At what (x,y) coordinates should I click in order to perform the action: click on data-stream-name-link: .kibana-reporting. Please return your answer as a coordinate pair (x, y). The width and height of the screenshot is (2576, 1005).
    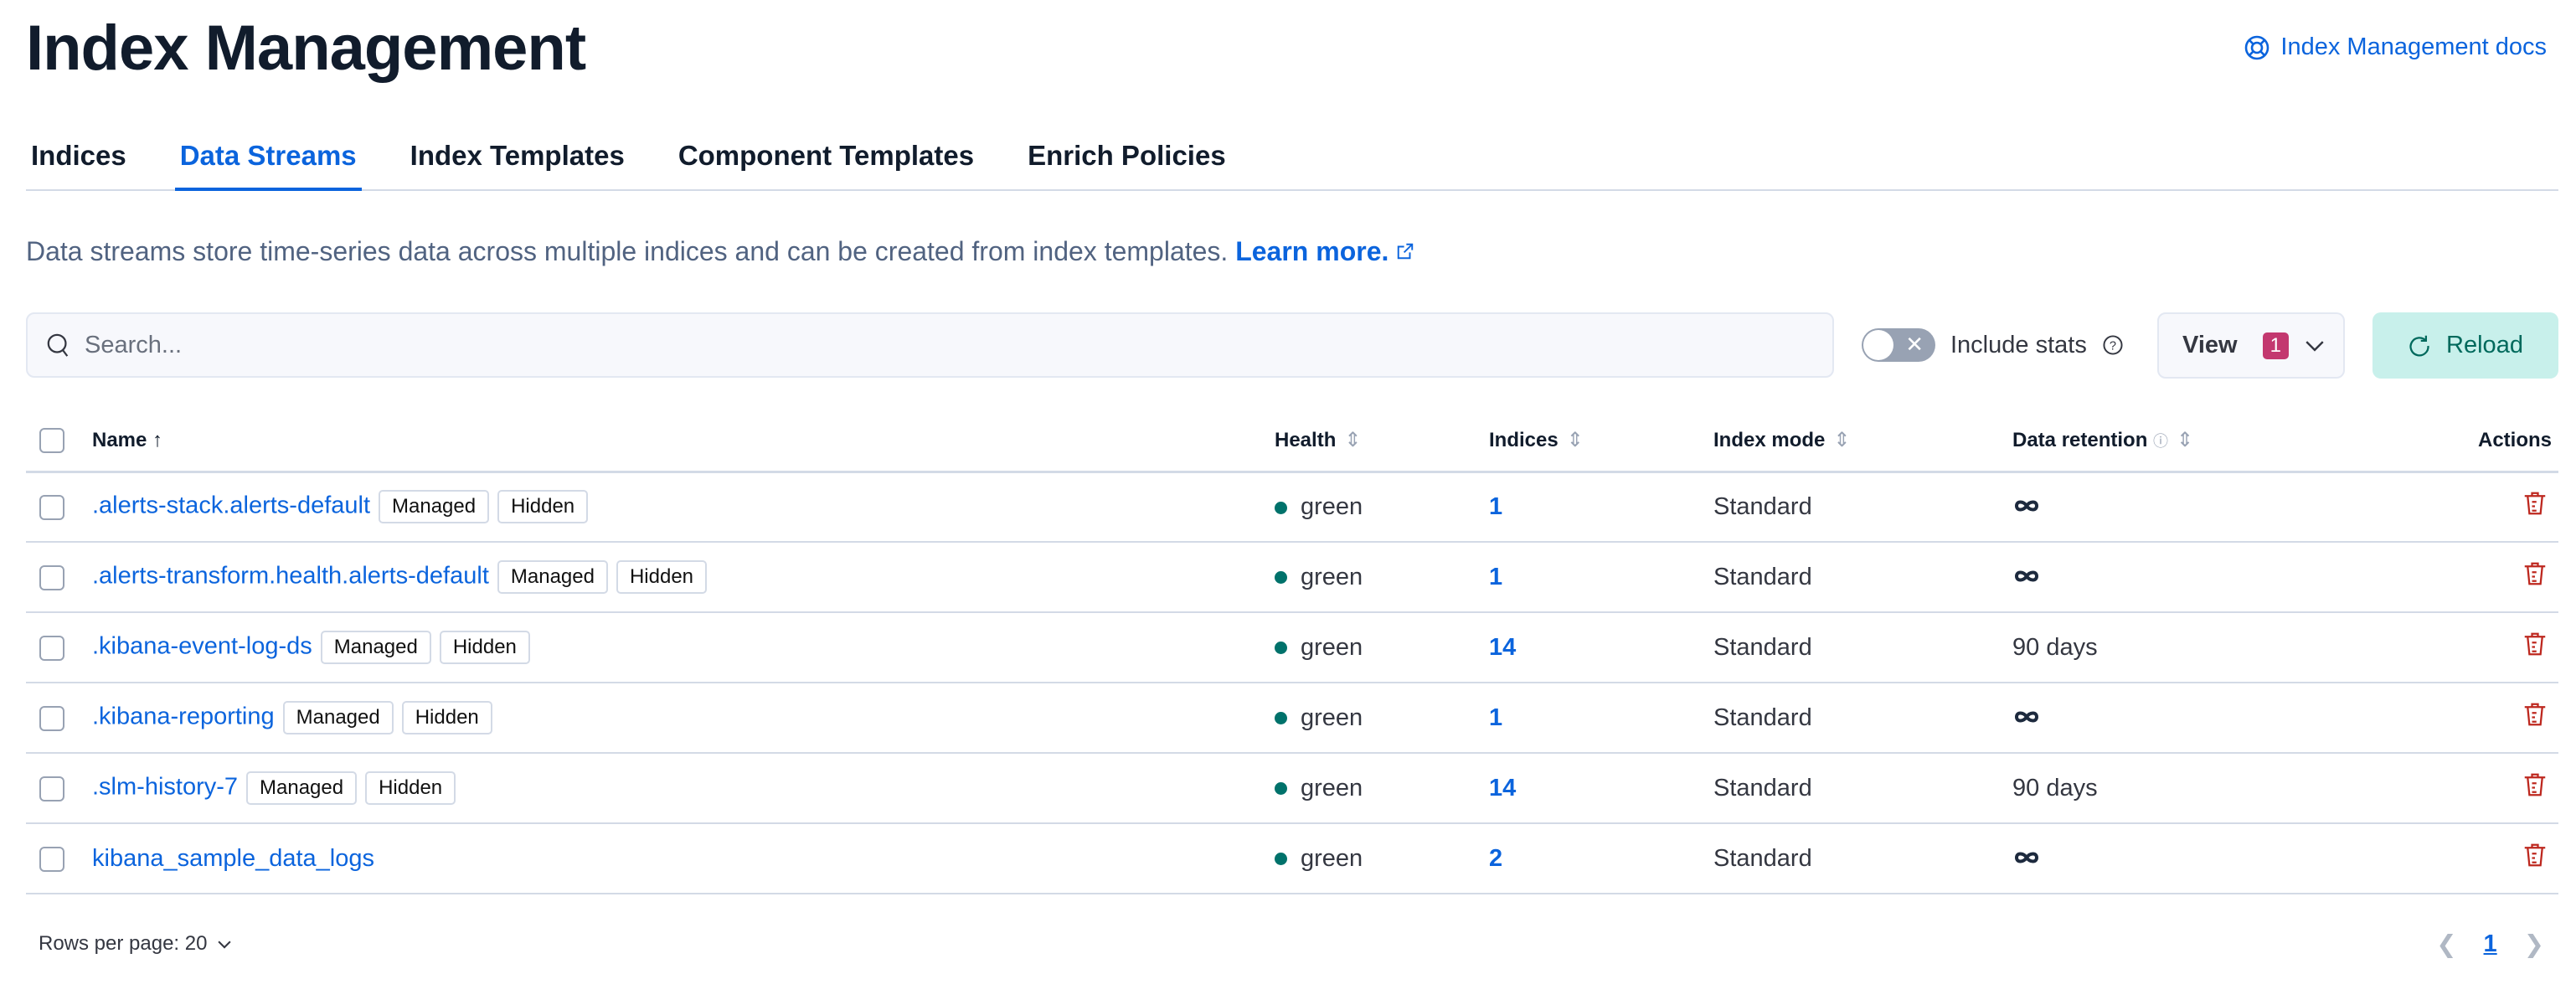
    Looking at the image, I should click on (183, 716).